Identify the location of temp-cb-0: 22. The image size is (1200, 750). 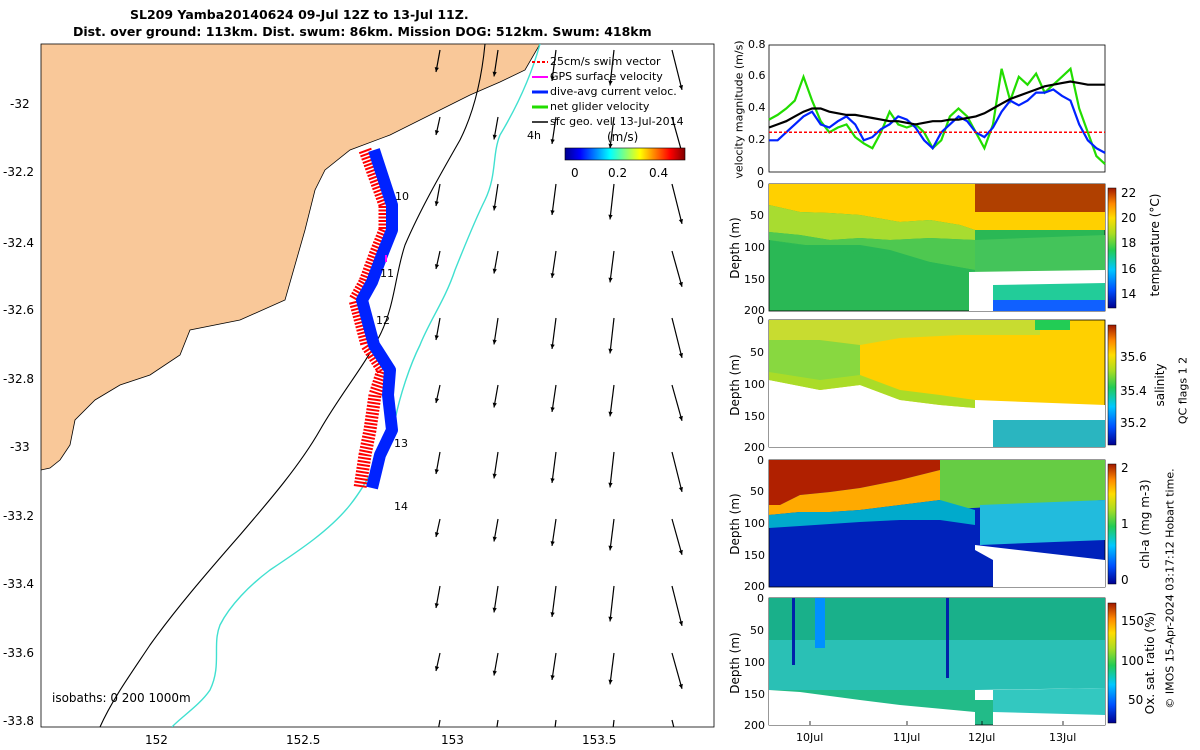
(1129, 193).